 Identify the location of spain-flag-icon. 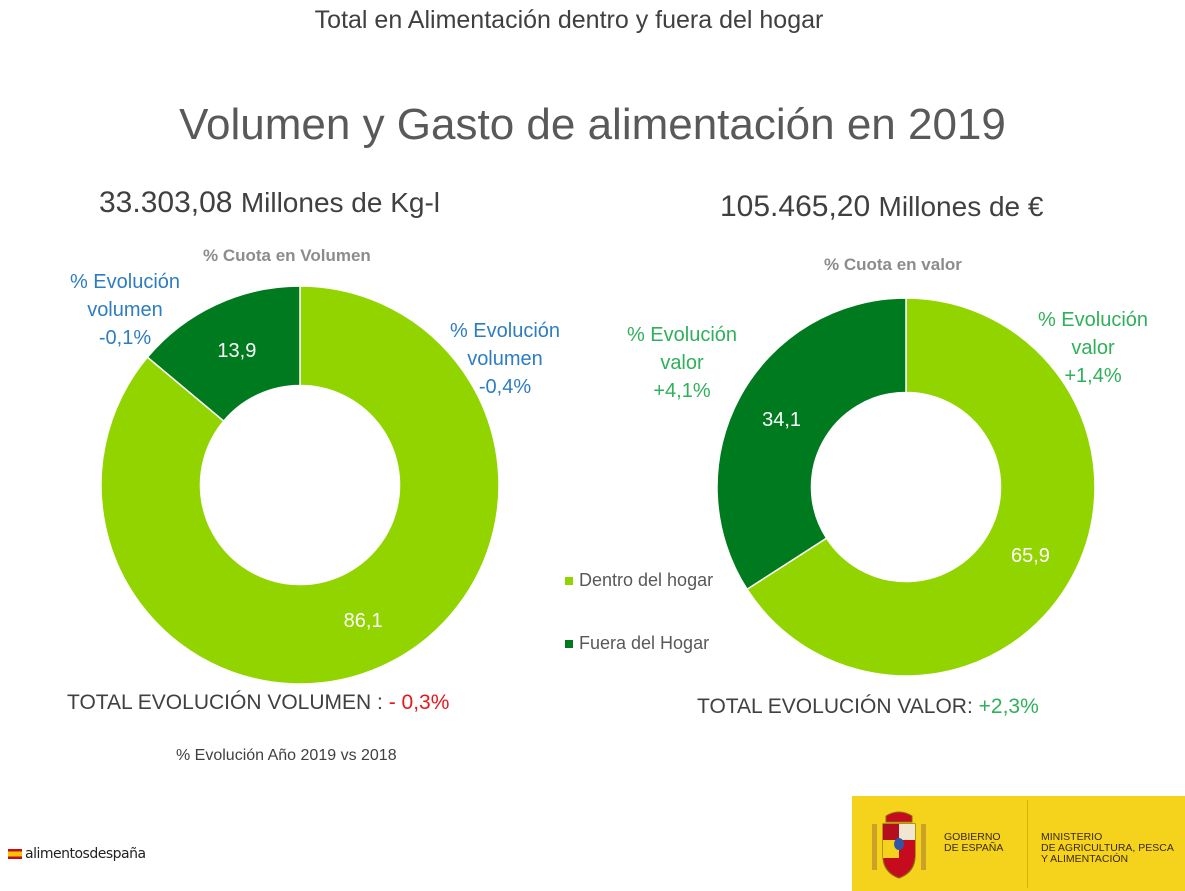
(15, 854).